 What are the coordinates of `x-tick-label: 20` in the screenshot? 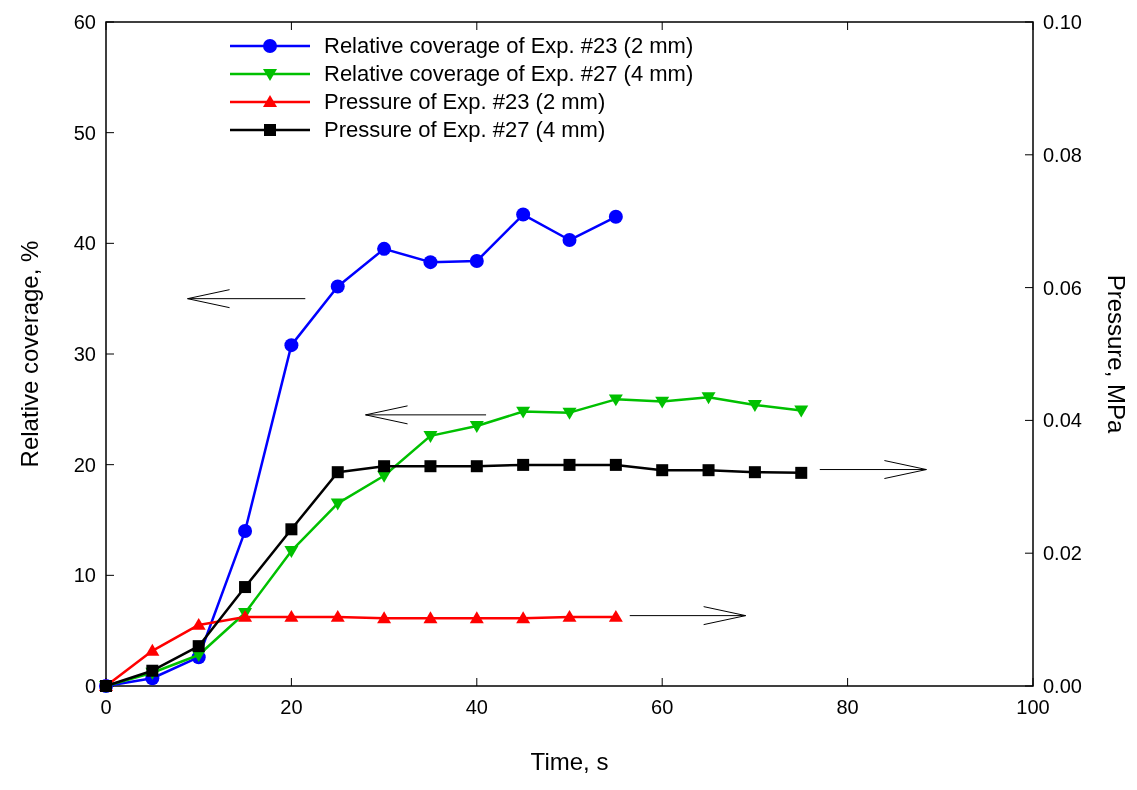 It's located at (291, 707).